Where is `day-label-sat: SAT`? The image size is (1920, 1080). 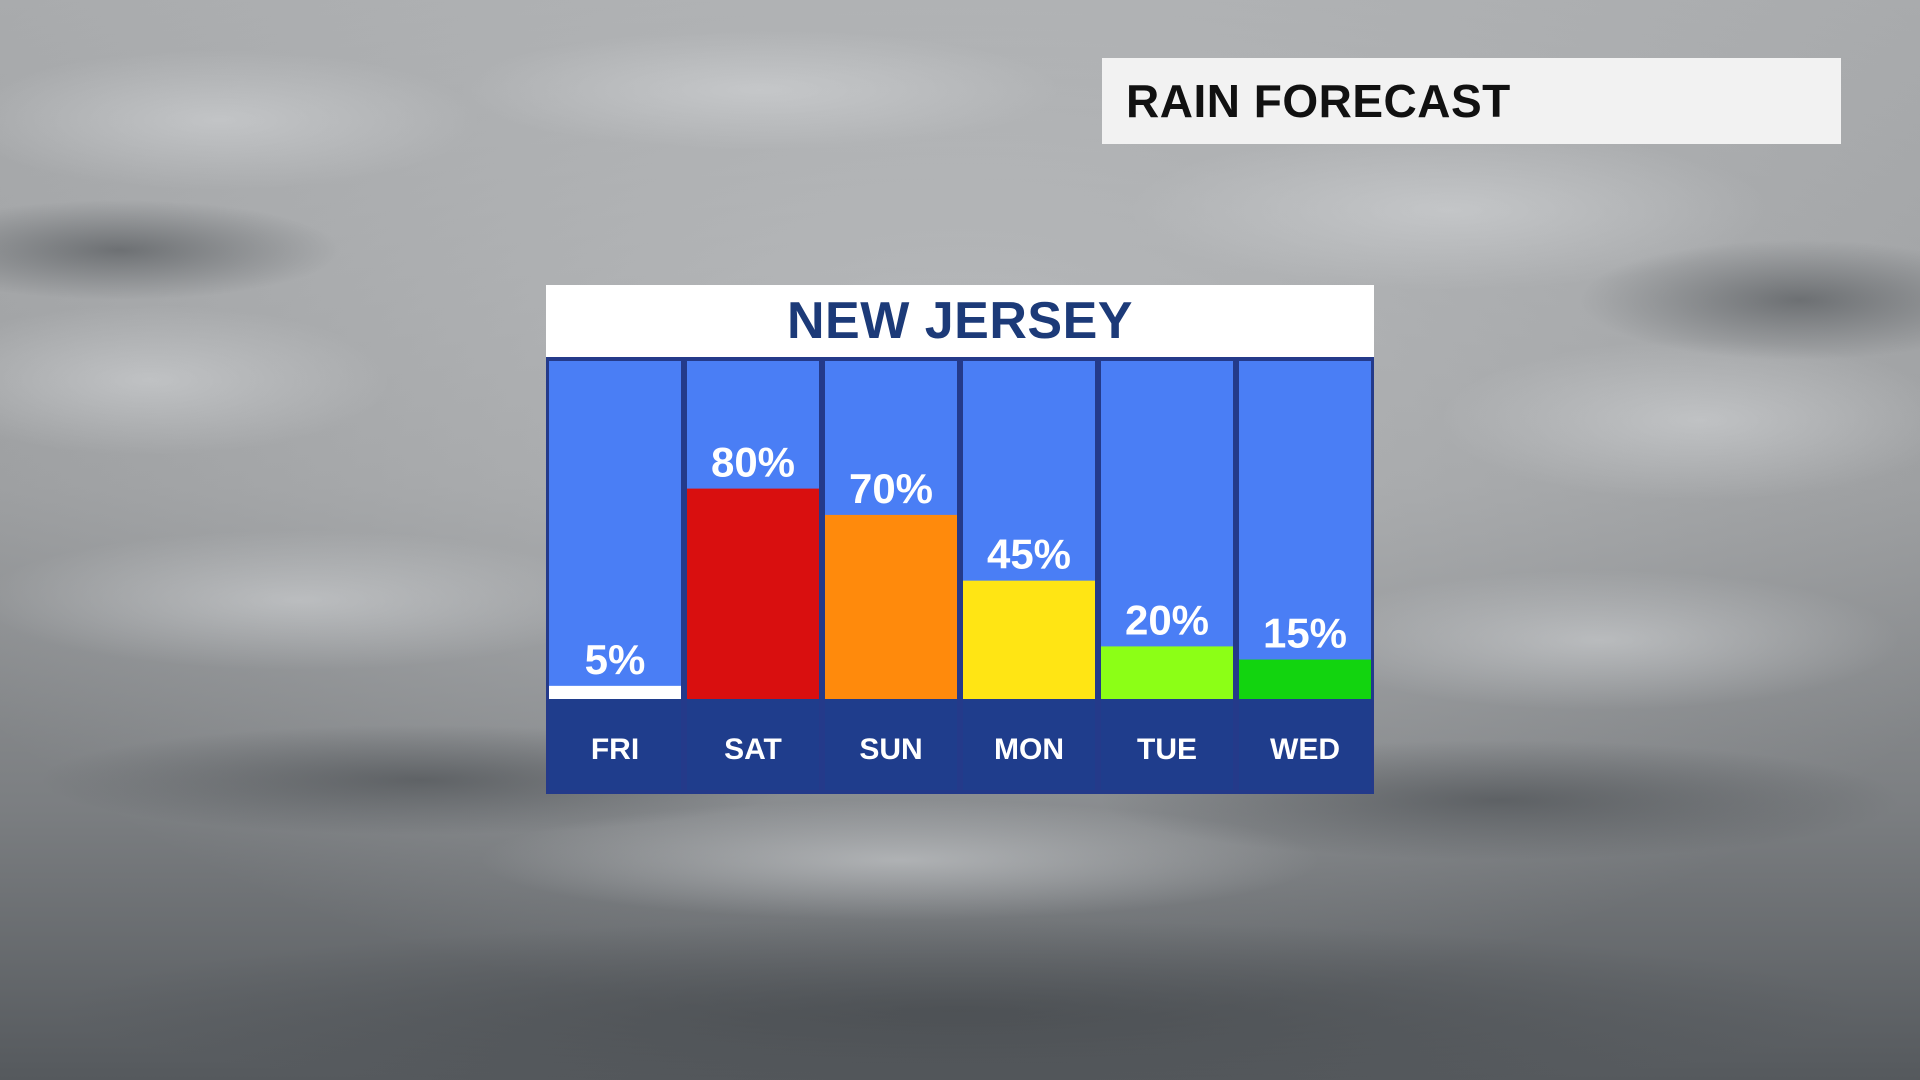
day-label-sat: SAT is located at coordinates (753, 749).